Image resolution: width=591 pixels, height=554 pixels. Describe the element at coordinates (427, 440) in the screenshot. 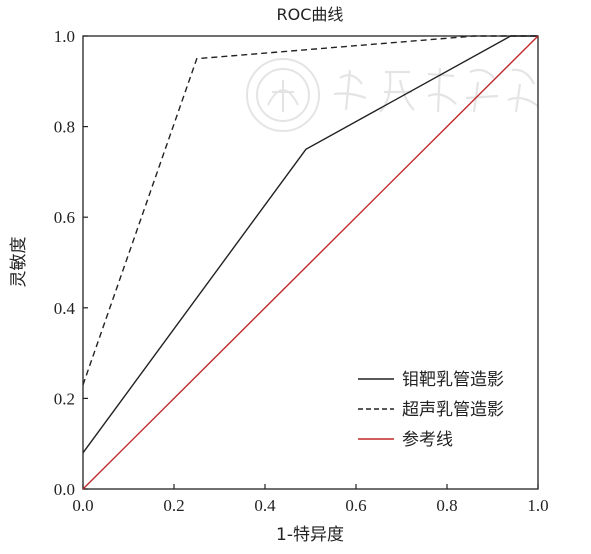

I see `legend-label-3: 参考线` at that location.